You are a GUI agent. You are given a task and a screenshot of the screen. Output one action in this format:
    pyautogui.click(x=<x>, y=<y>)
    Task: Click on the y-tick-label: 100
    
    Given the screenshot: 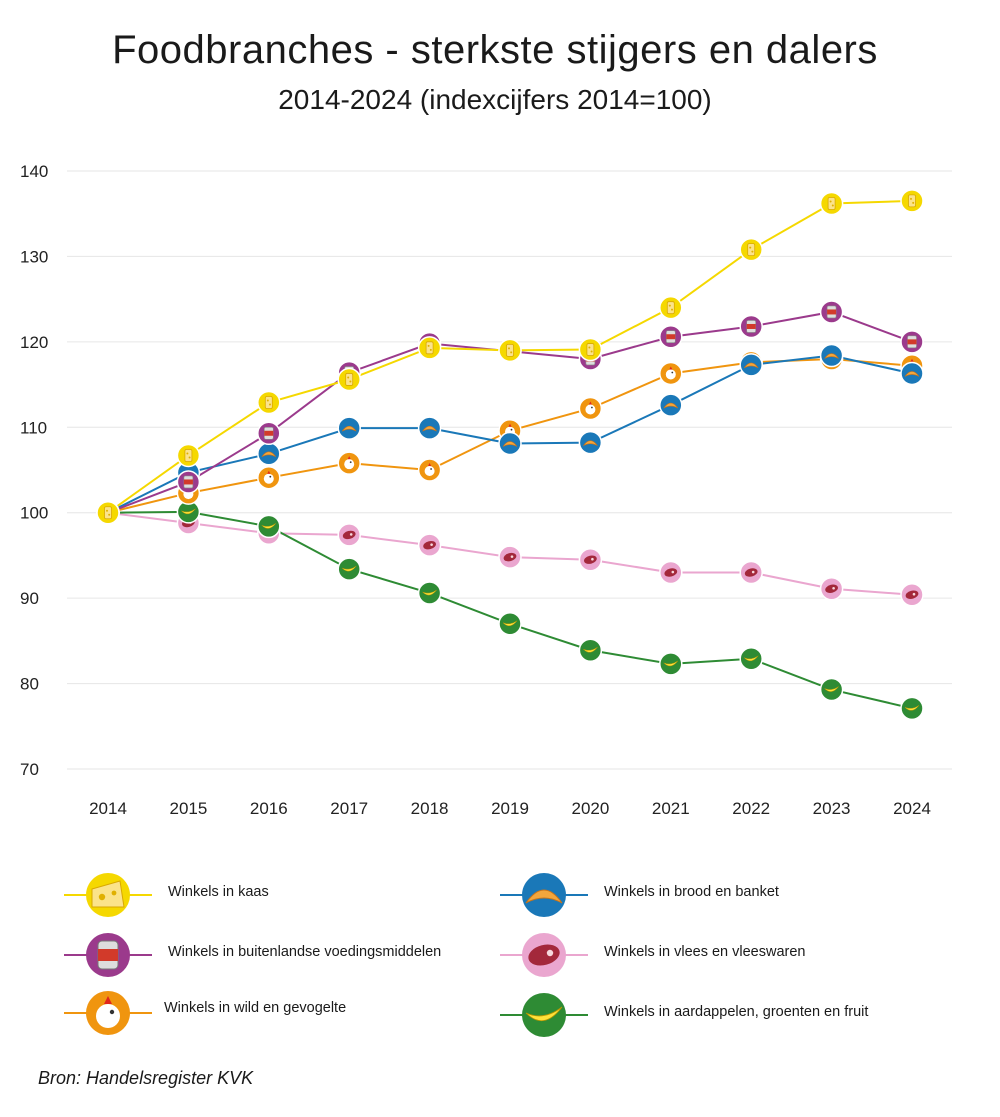 What is the action you would take?
    pyautogui.click(x=34, y=513)
    